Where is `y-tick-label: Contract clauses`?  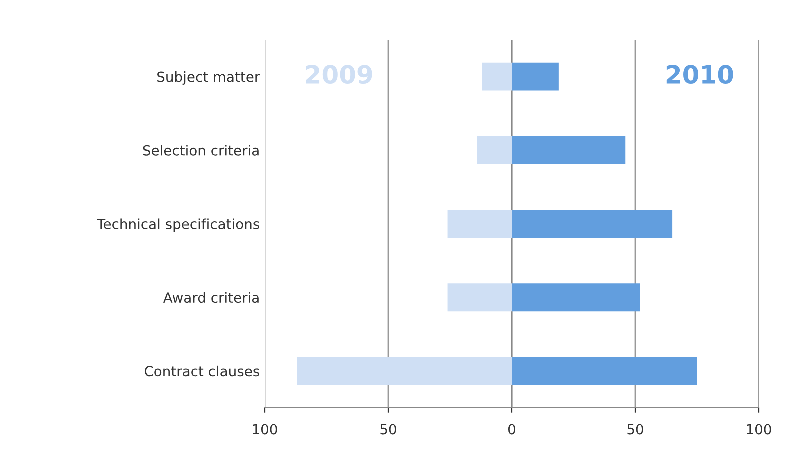 y-tick-label: Contract clauses is located at coordinates (202, 371).